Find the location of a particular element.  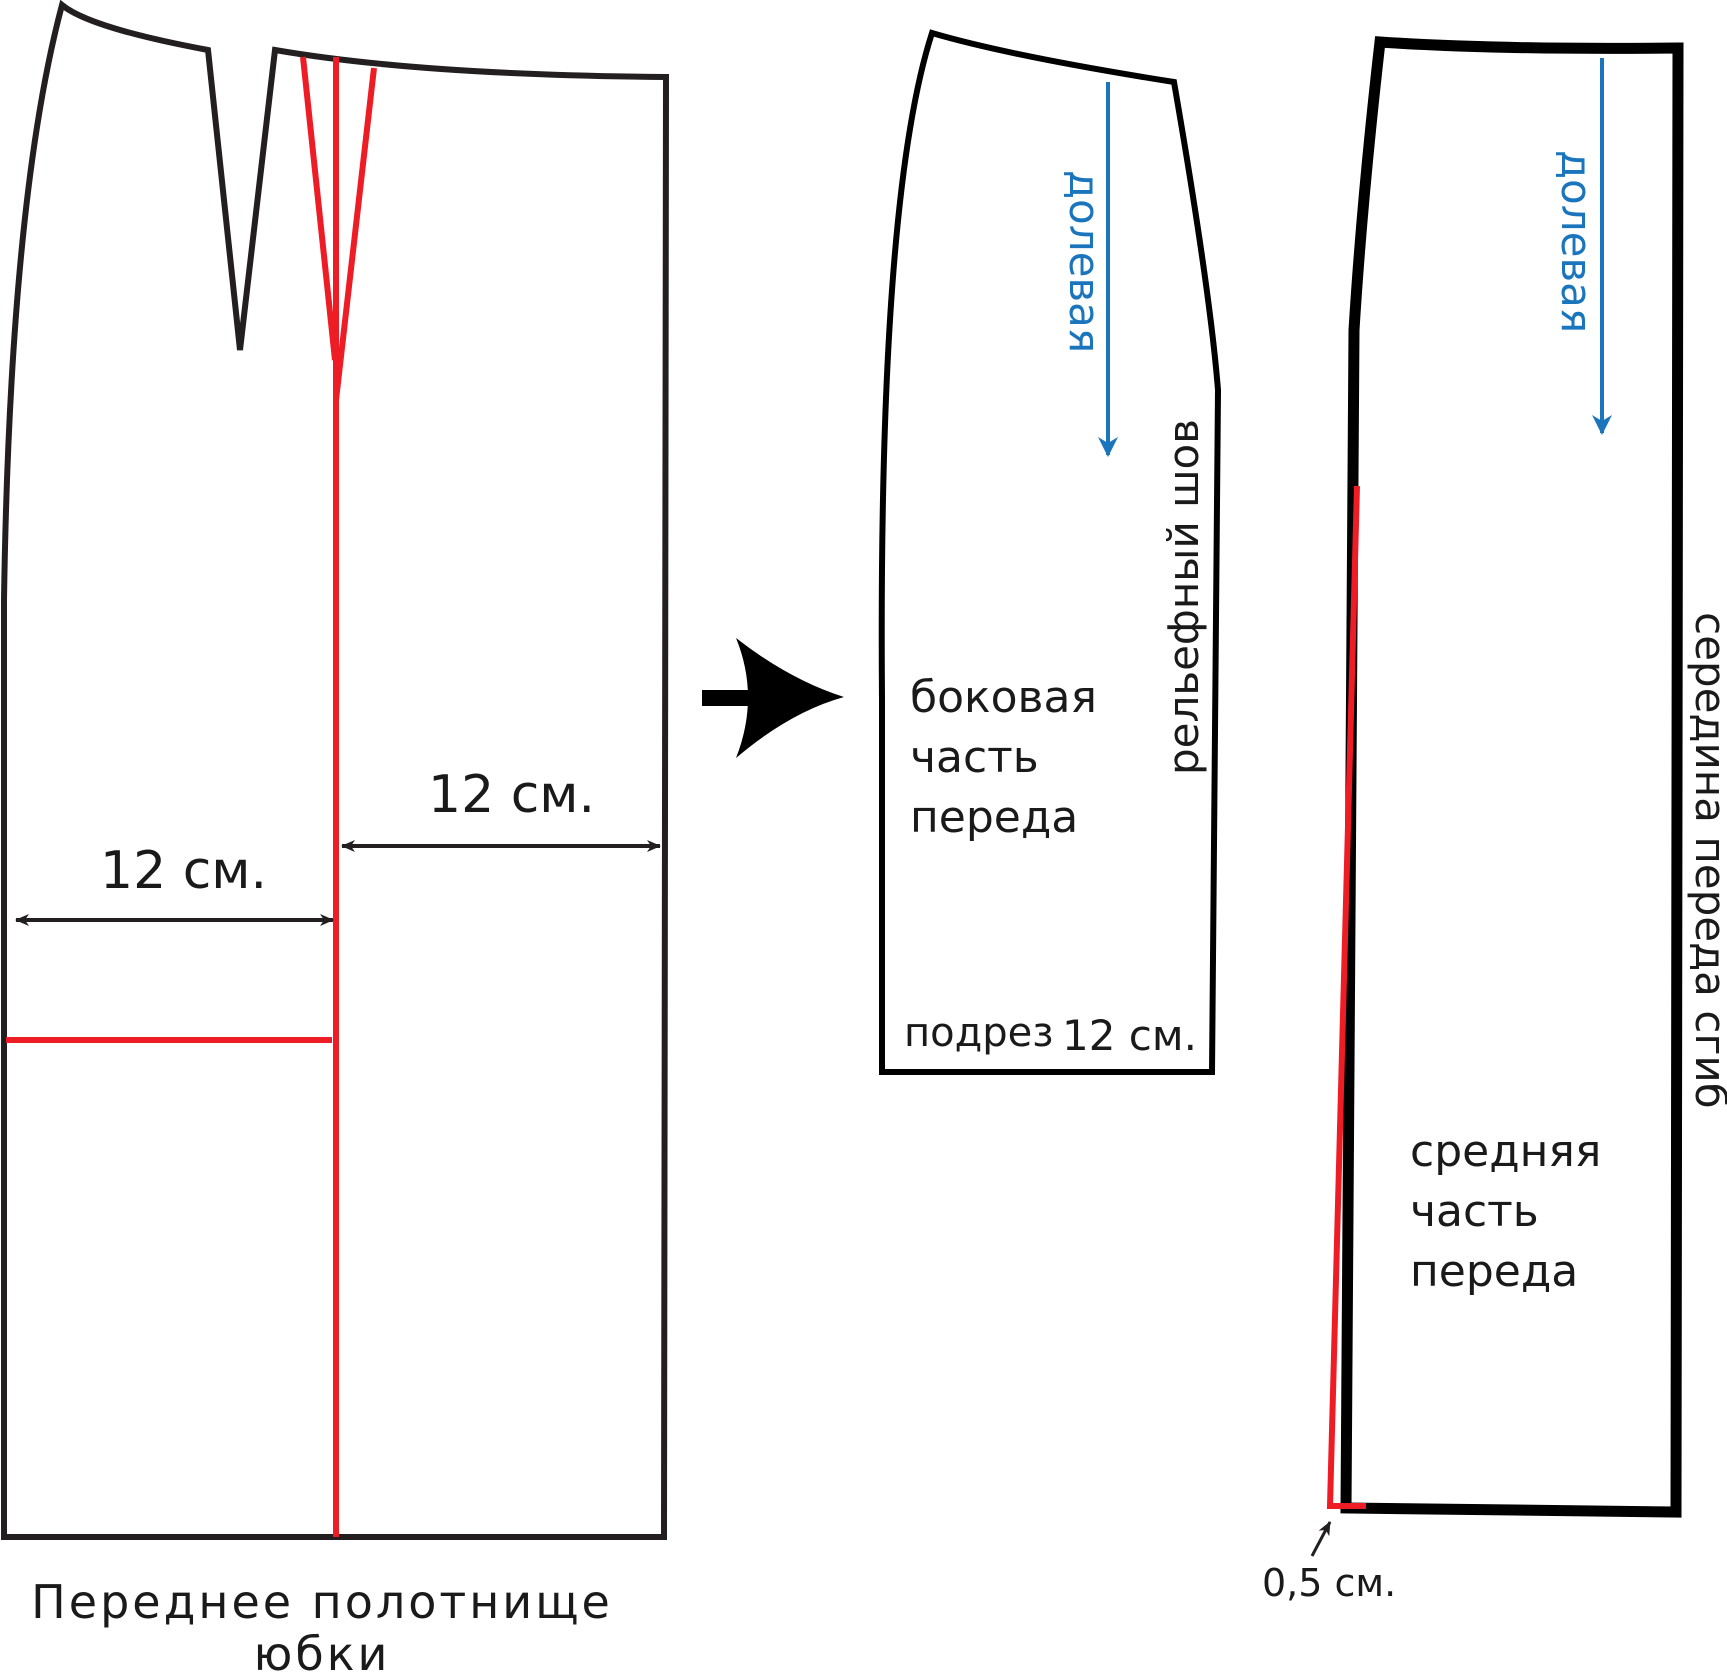

middle-grain-label: долевая is located at coordinates (1576, 241).